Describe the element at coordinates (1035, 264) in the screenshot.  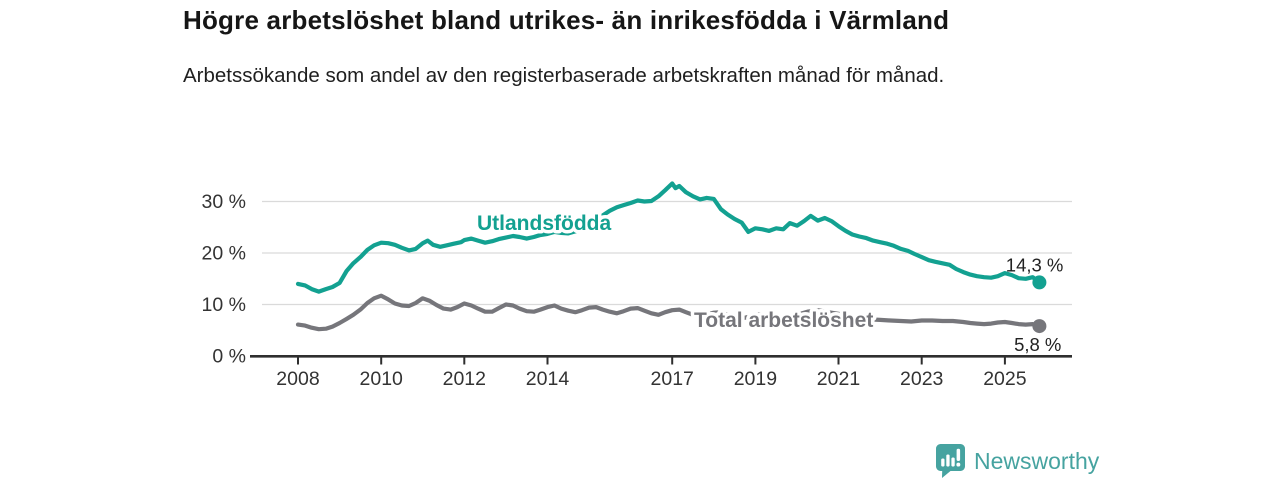
I see `series-end-value-utlandsf-dda: 14,3 %` at that location.